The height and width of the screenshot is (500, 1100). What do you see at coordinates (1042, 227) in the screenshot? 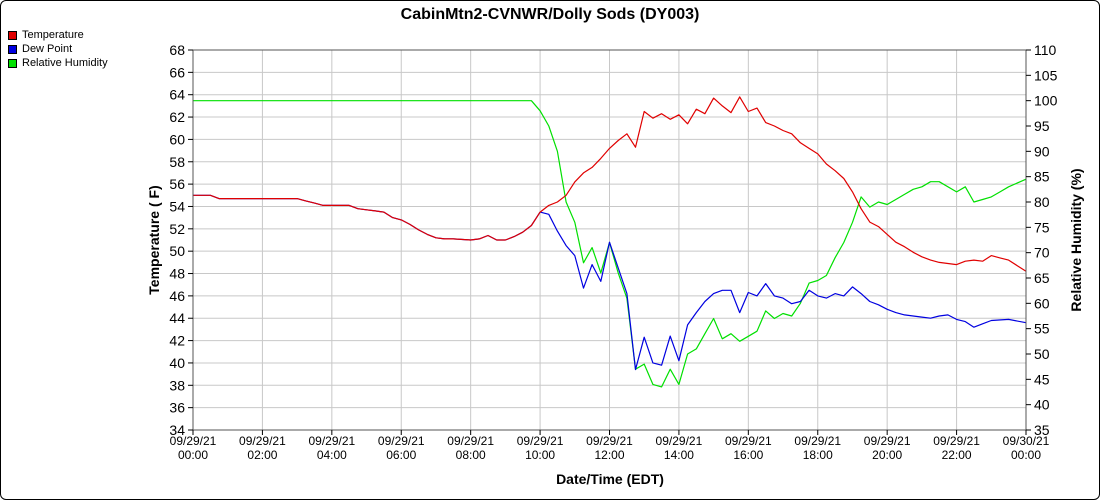
I see `y-right-tick-label: 75` at bounding box center [1042, 227].